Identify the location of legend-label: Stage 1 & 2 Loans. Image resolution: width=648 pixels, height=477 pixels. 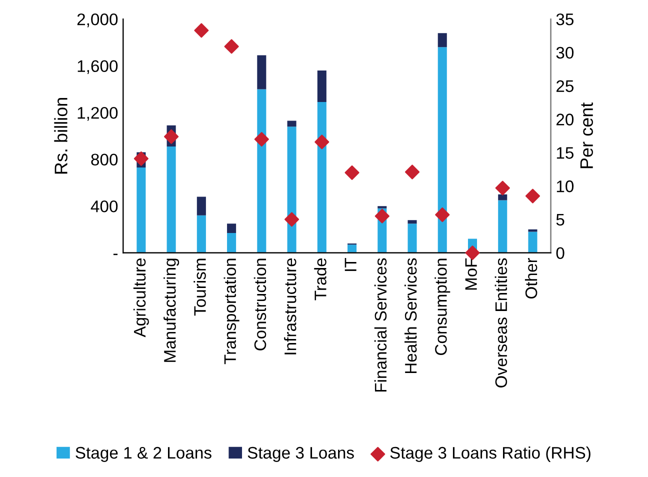
(144, 454).